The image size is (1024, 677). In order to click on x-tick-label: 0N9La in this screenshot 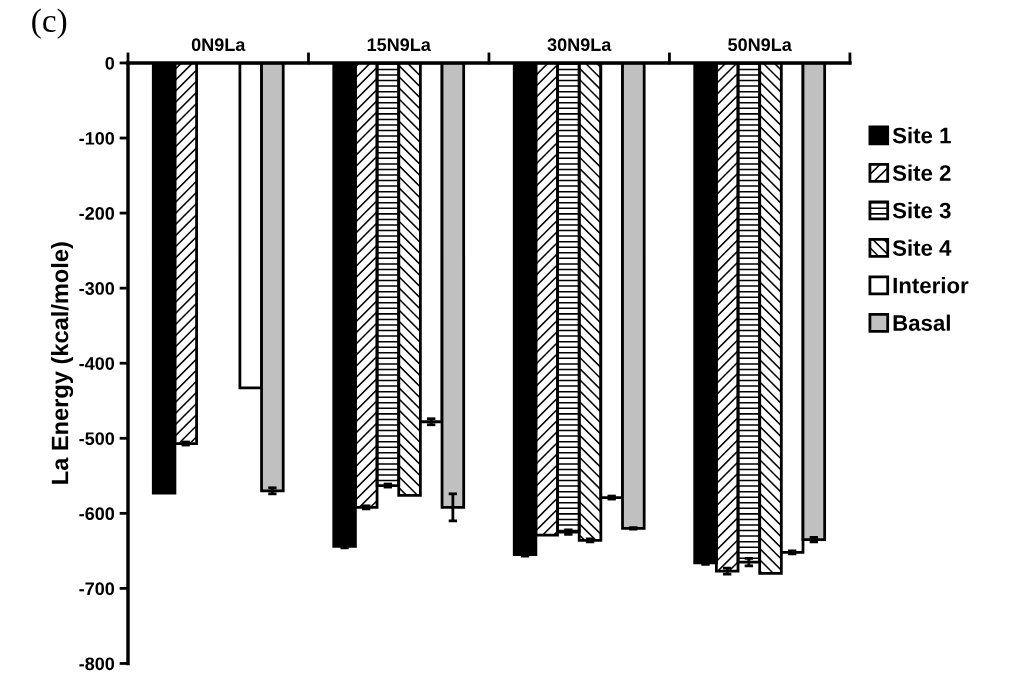, I will do `click(218, 45)`.